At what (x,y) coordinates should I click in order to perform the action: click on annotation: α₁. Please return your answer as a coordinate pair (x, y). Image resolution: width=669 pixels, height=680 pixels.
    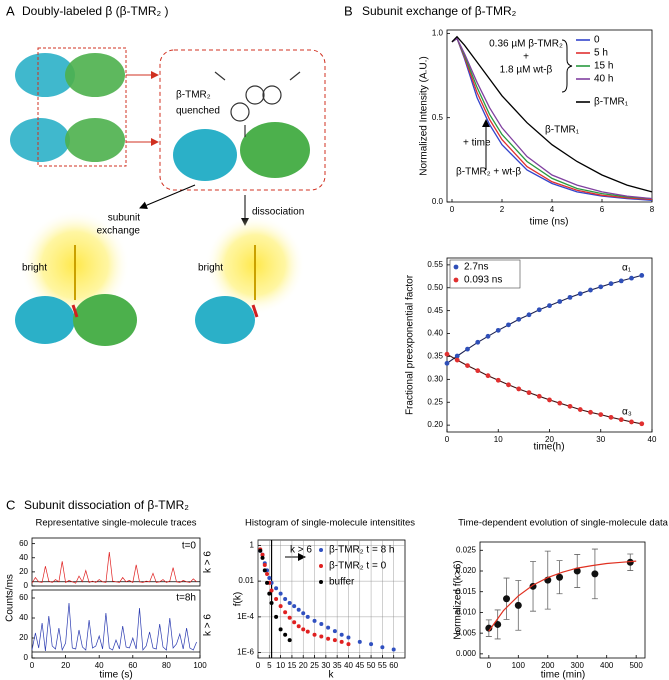
    Looking at the image, I should click on (627, 268).